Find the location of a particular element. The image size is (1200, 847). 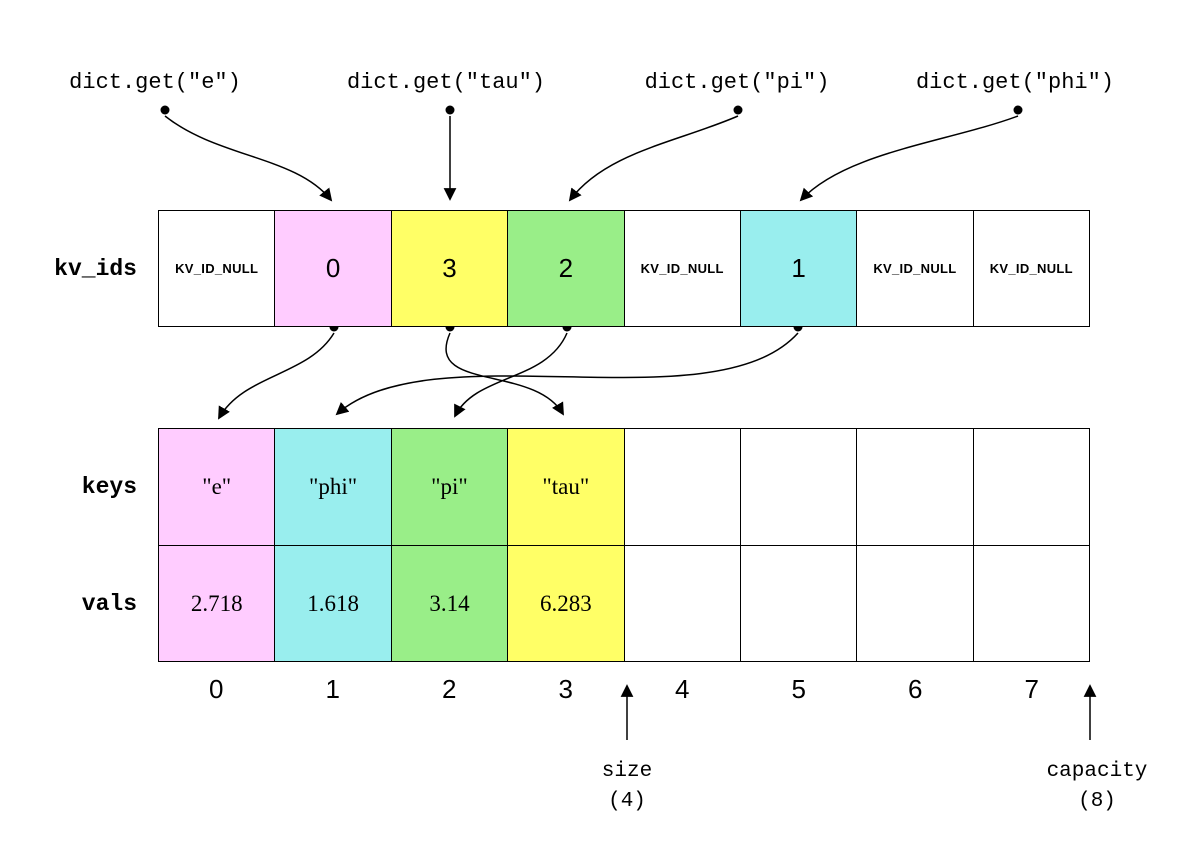

keys-cell-value: "e" is located at coordinates (217, 486).